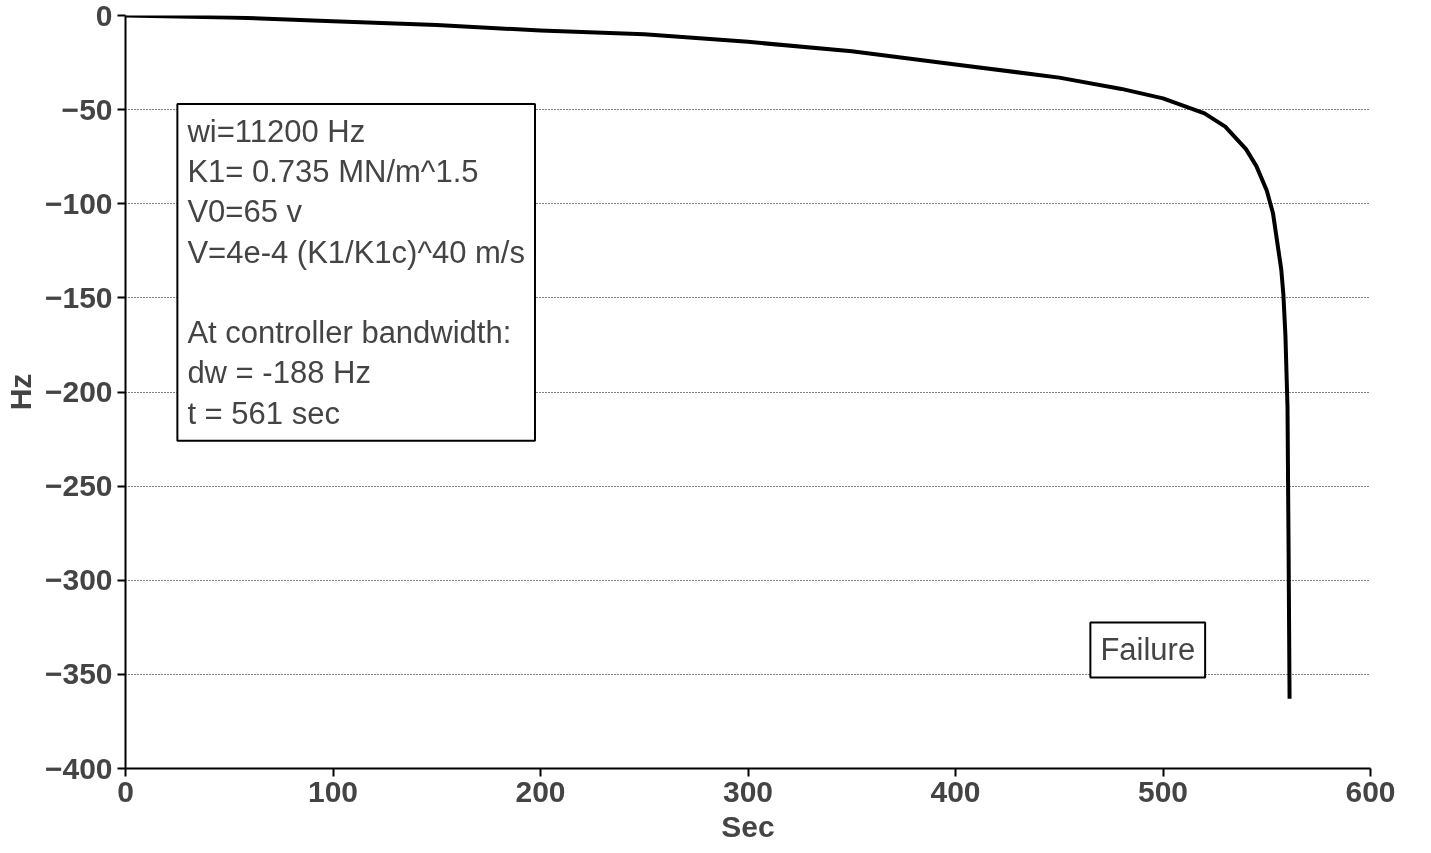  I want to click on y-tick-label: −350, so click(78, 674).